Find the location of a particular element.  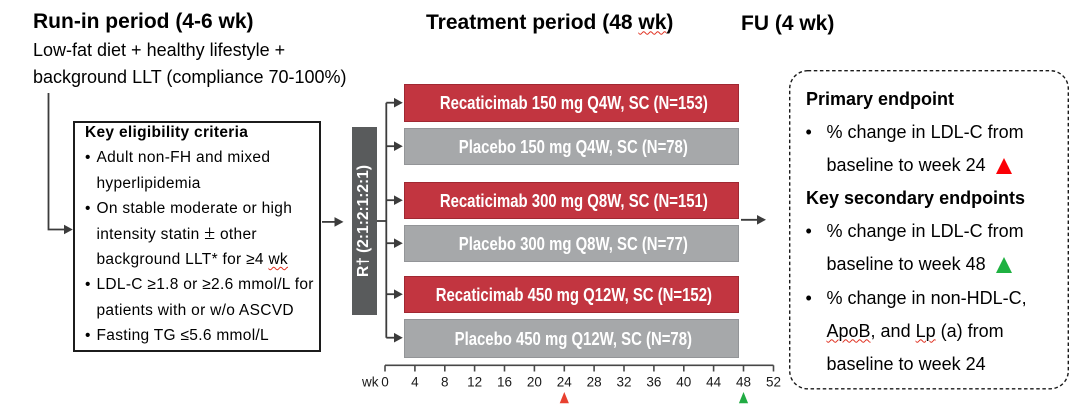

svg-text: 0 is located at coordinates (385, 382).